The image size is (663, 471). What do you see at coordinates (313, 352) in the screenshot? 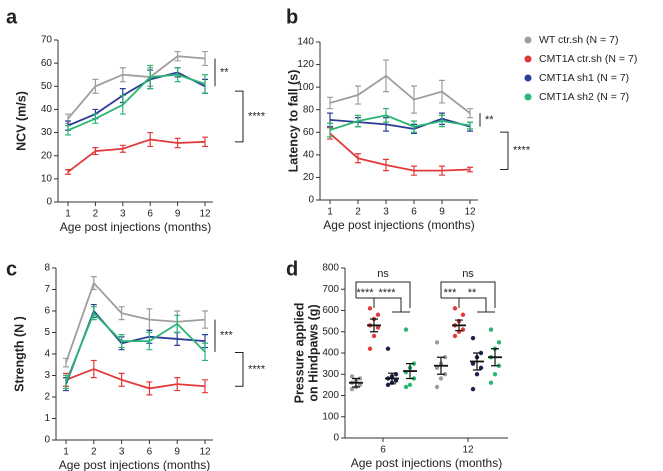
I see `y-axis-label: on Hindpaws (g)` at bounding box center [313, 352].